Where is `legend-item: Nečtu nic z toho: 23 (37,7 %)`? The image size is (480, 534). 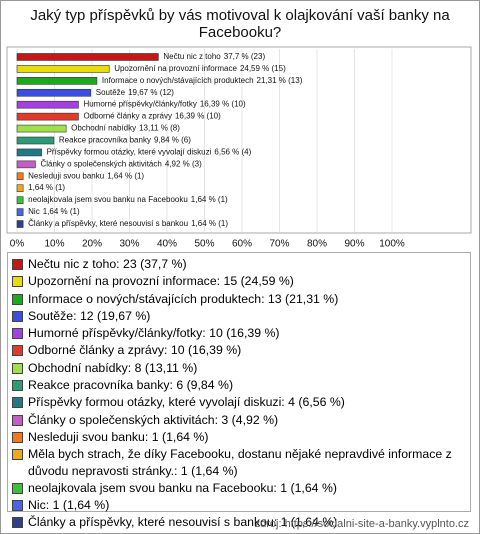
legend-item: Nečtu nic z toho: 23 (37,7 %) is located at coordinates (239, 264).